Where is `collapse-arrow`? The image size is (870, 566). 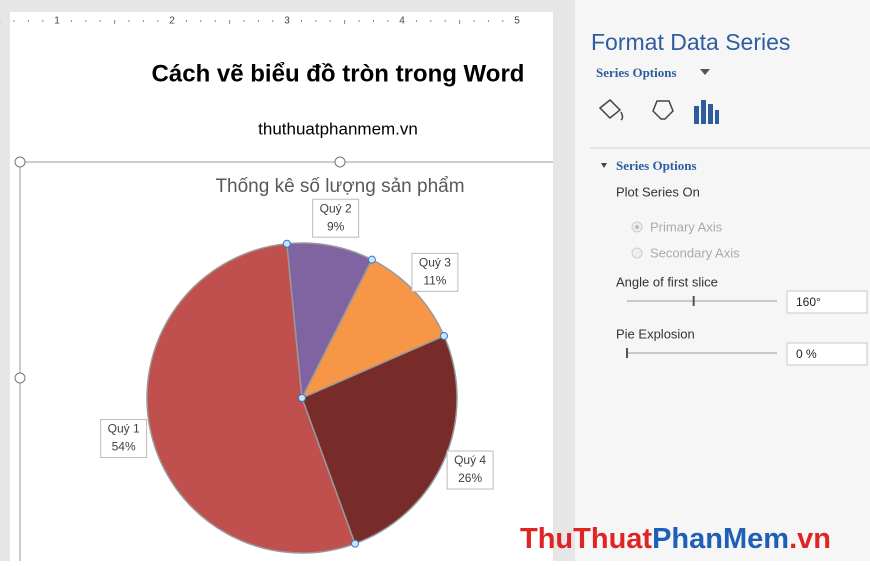
collapse-arrow is located at coordinates (604, 165).